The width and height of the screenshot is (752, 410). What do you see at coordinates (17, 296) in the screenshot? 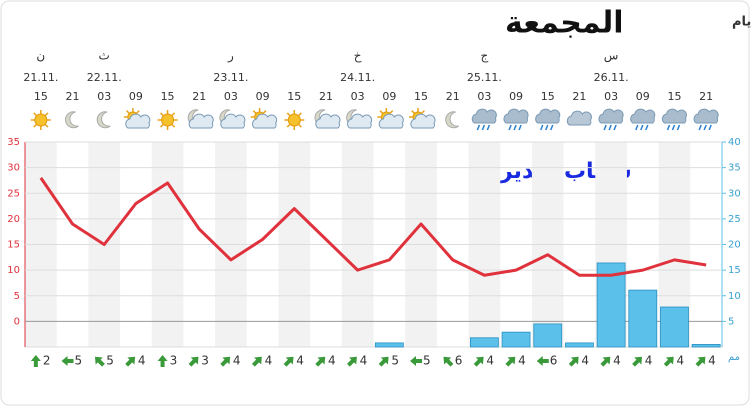
I see `y-tick-label: 5` at bounding box center [17, 296].